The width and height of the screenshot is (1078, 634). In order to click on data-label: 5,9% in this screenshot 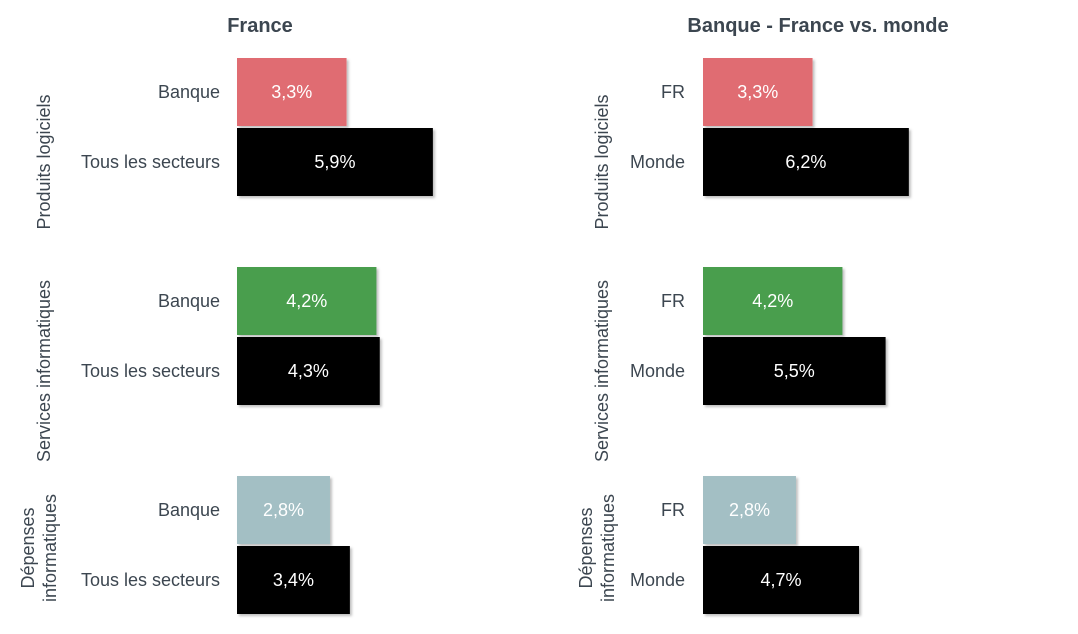, I will do `click(334, 162)`.